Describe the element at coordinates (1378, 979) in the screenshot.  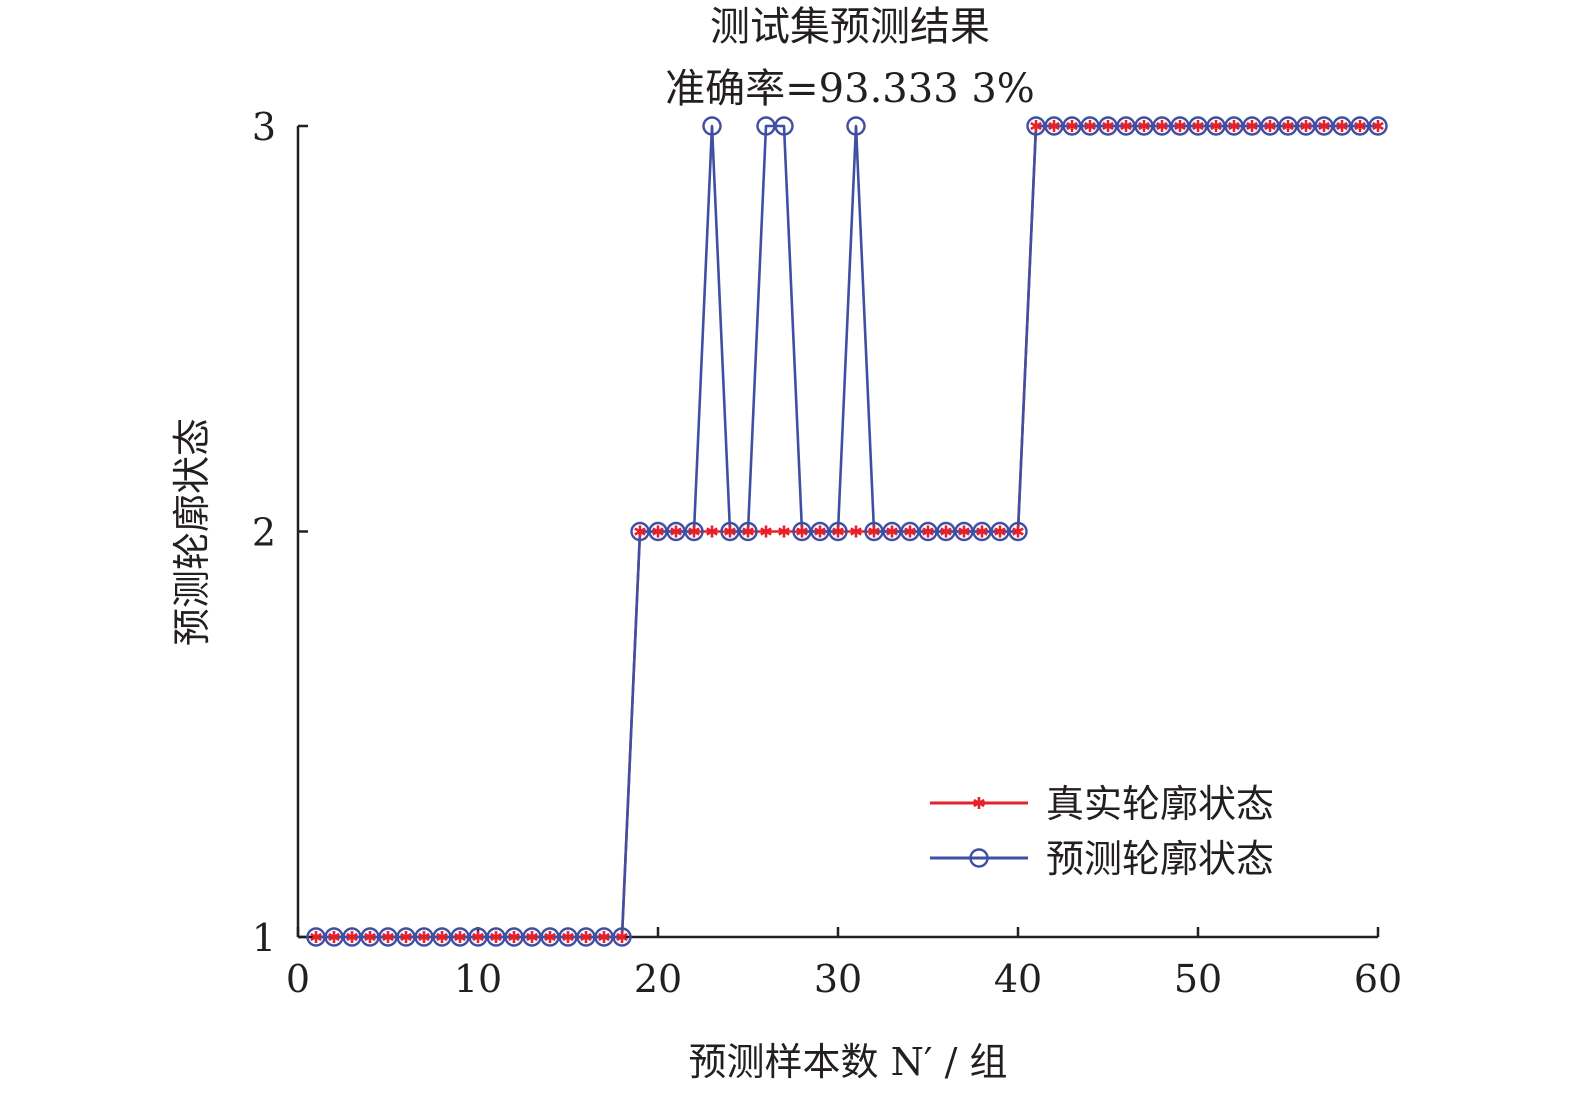
I see `x-tick-label: 60` at that location.